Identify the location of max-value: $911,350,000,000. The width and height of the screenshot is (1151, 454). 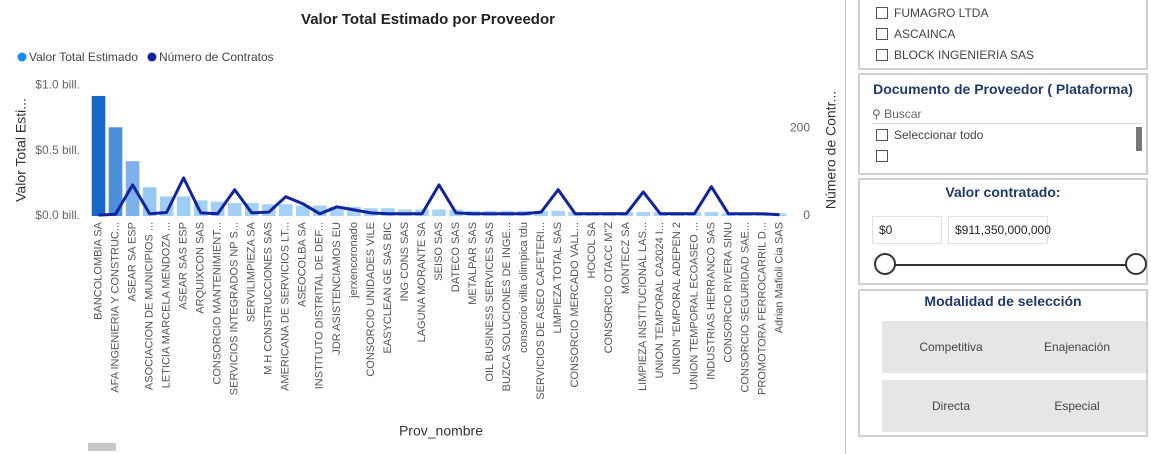
(1003, 230).